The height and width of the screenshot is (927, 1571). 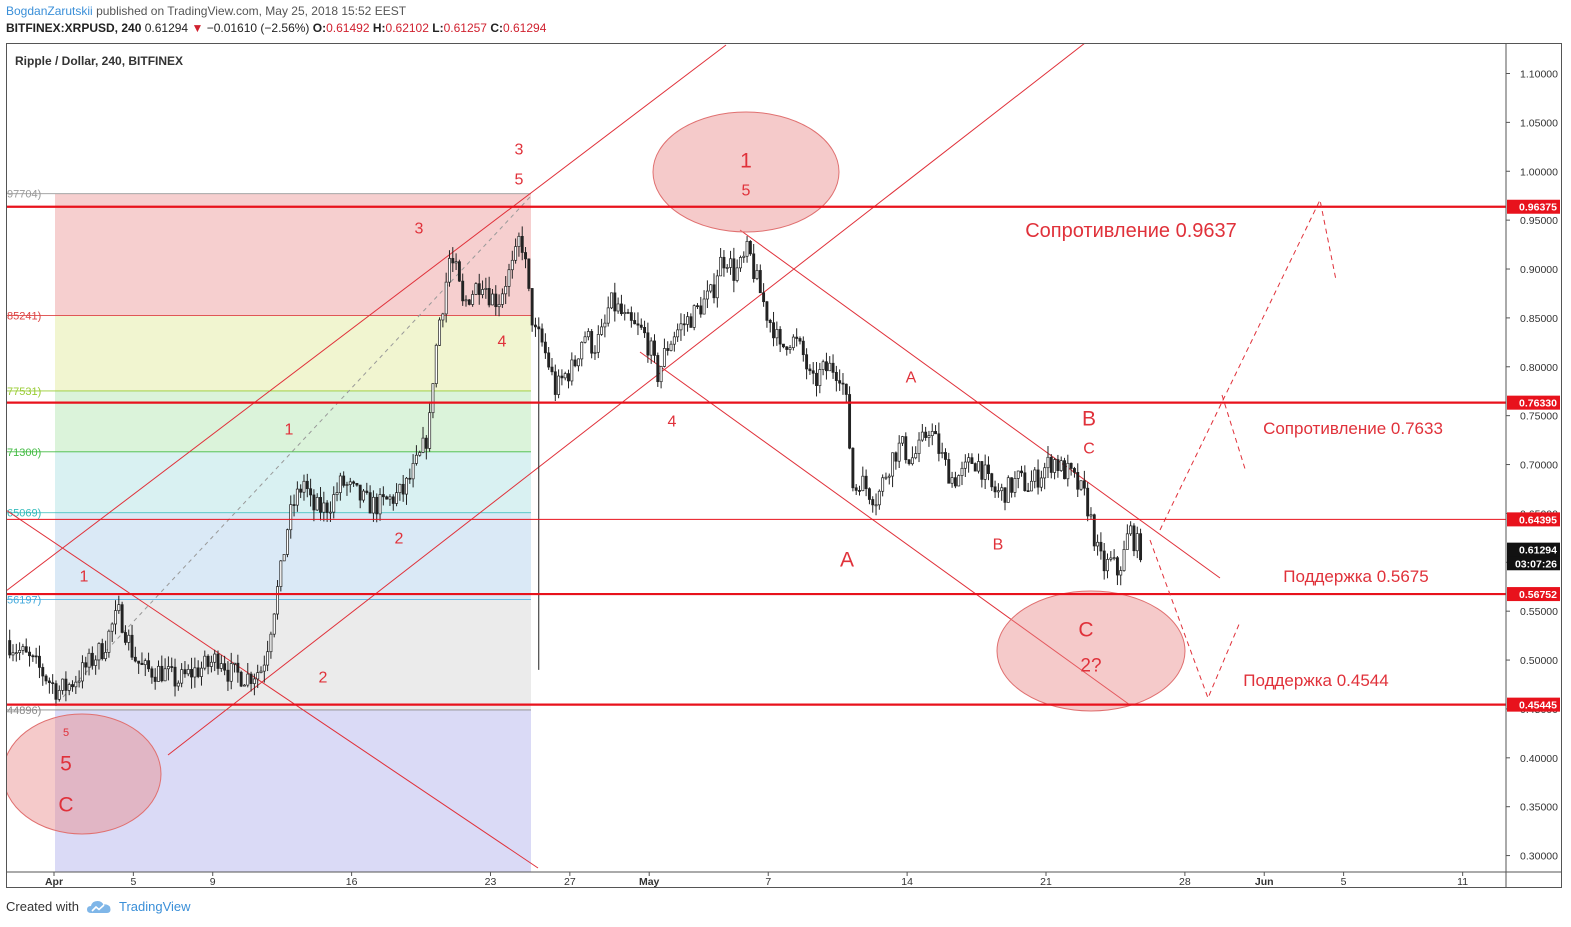 I want to click on level-annotation: Сопротивление 0.9637, so click(x=1131, y=231).